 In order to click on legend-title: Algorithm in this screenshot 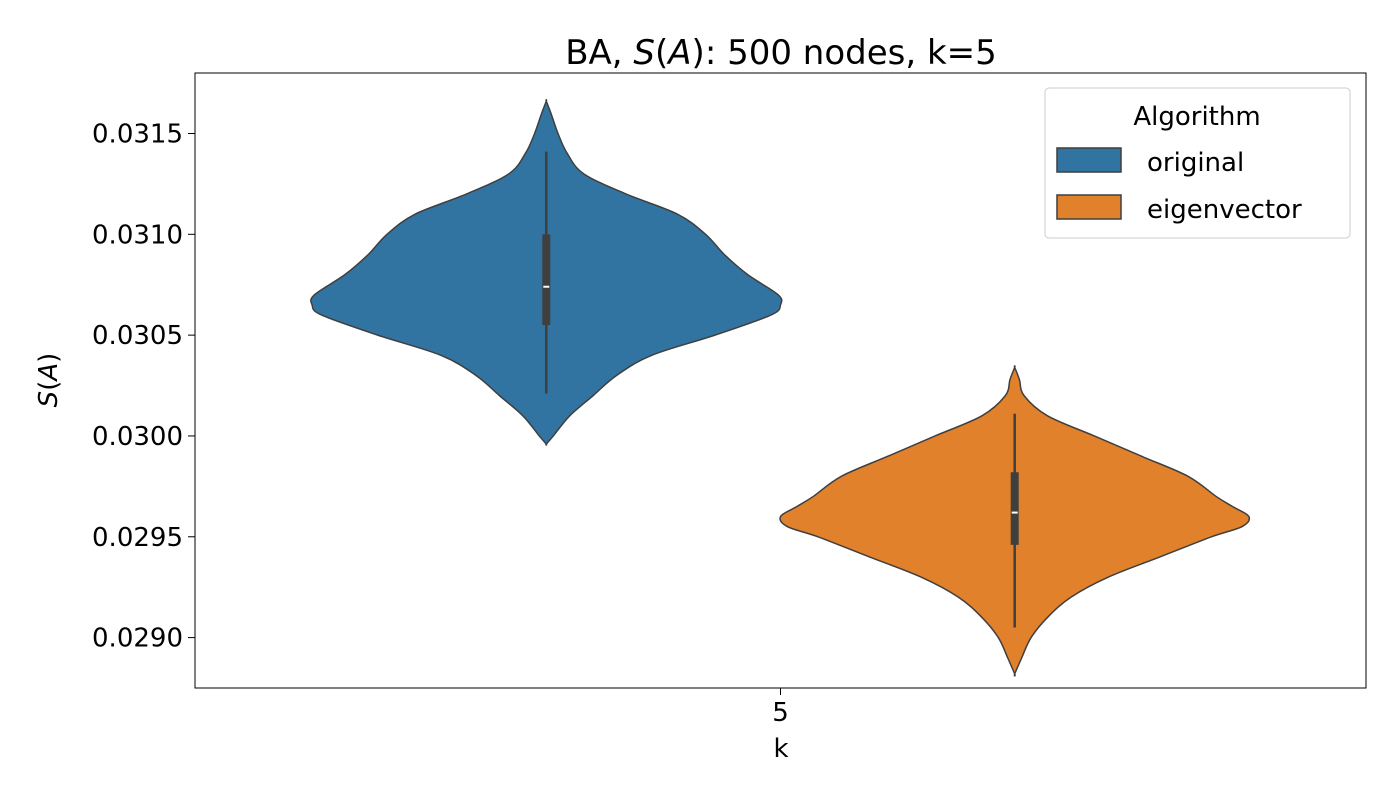, I will do `click(1196, 117)`.